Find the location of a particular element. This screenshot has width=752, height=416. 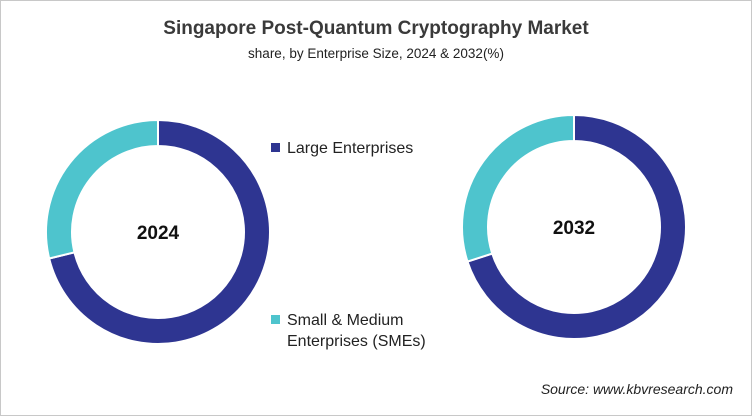

legend-swatch-large is located at coordinates (275, 147).